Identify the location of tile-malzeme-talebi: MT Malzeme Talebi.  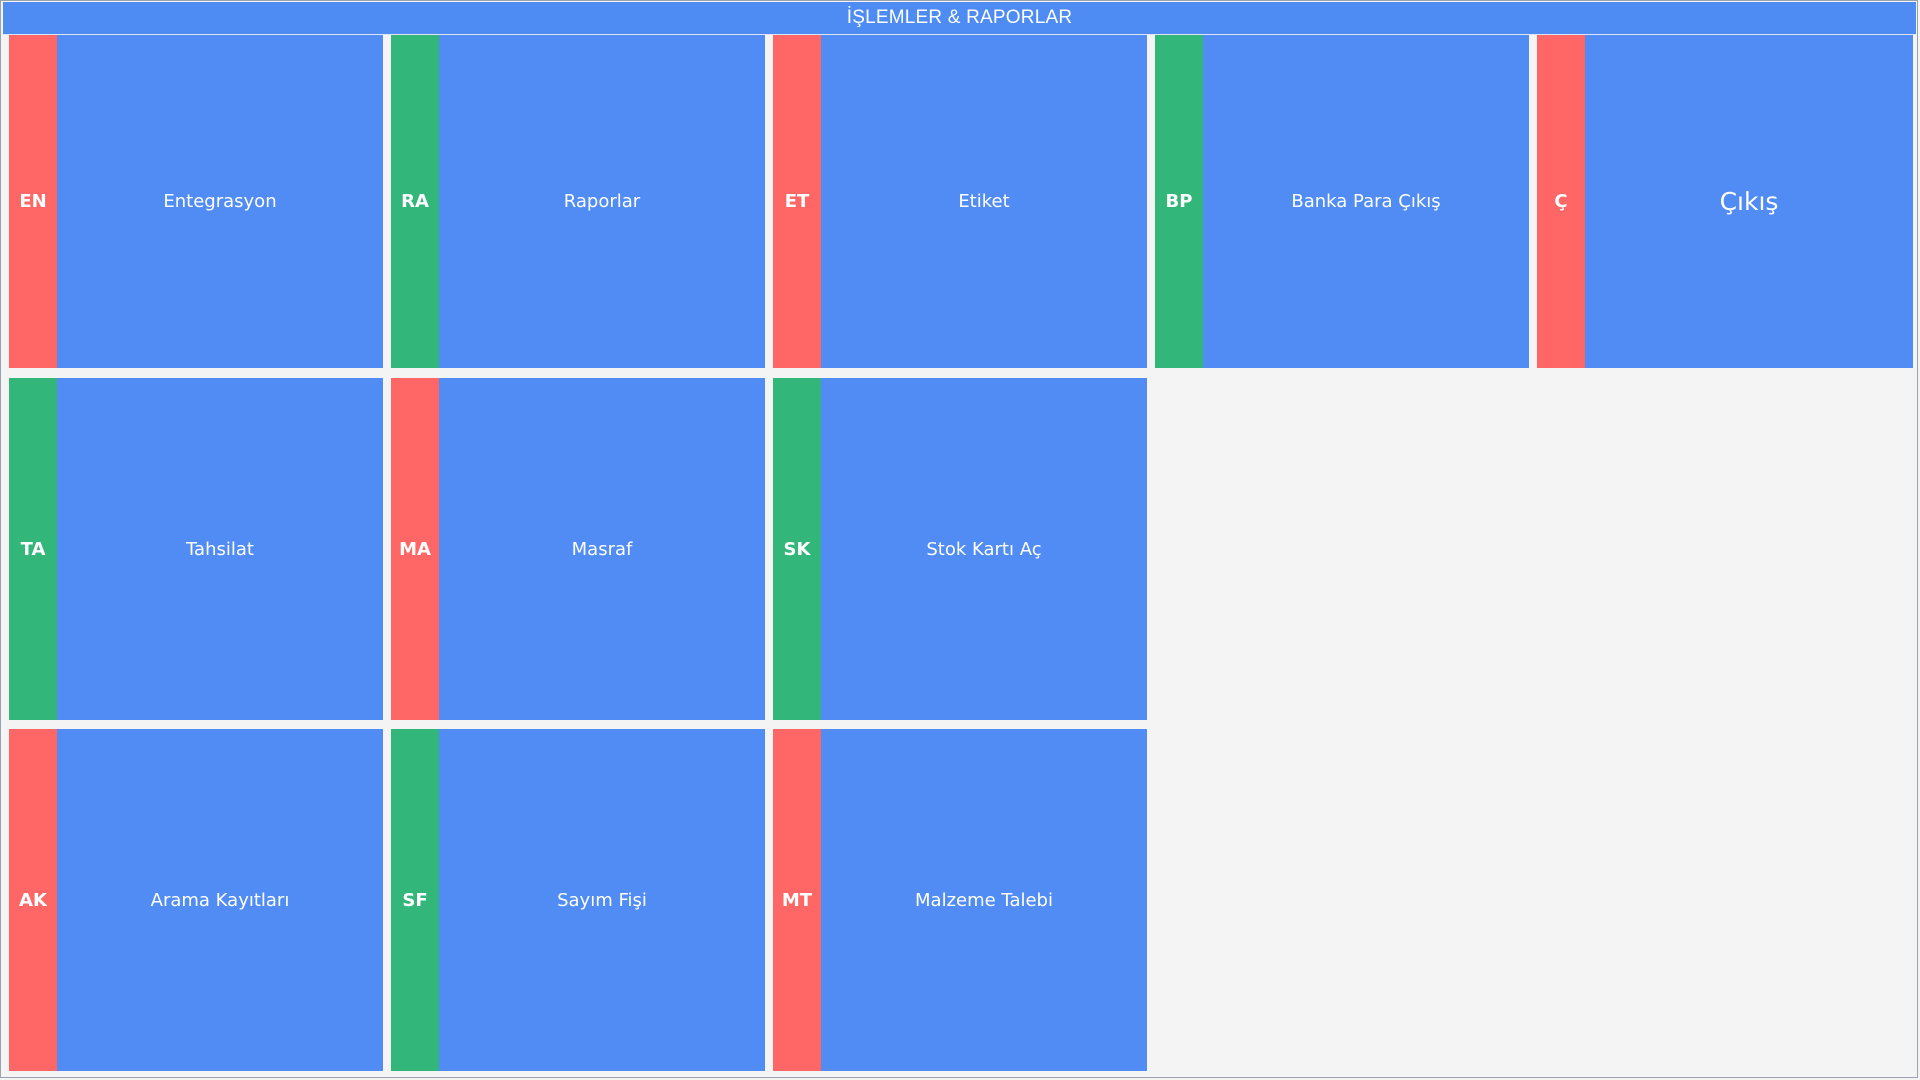
(960, 900).